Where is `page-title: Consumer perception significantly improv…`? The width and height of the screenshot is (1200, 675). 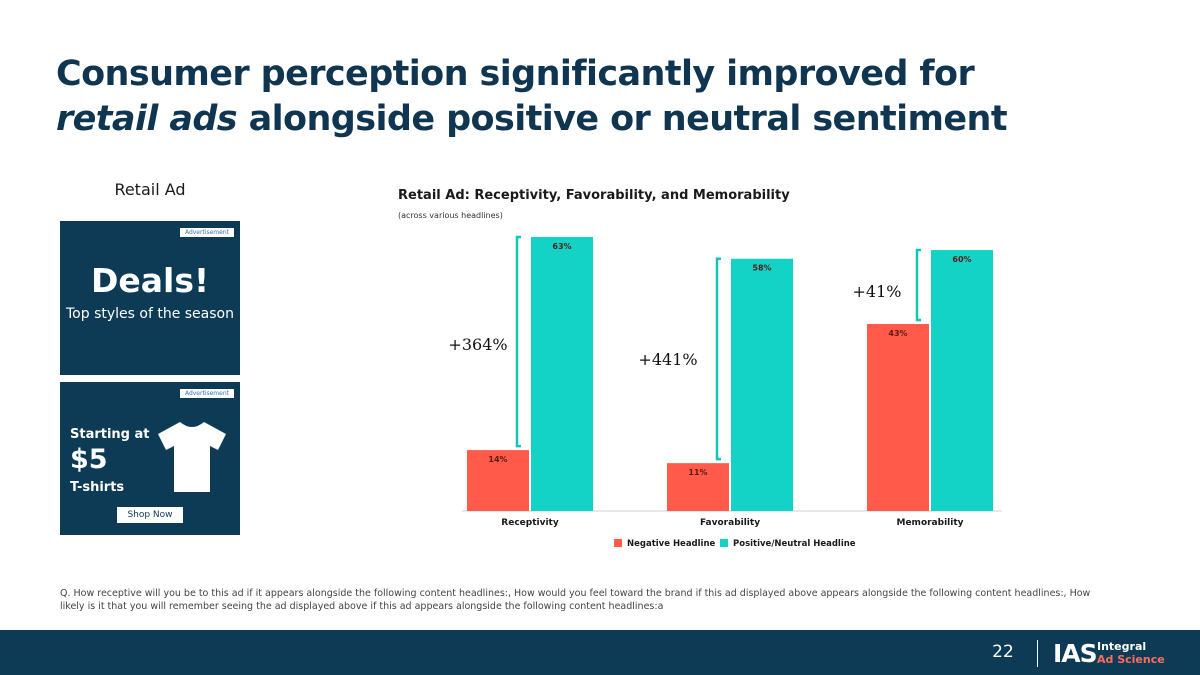 page-title: Consumer perception significantly improv… is located at coordinates (556, 97).